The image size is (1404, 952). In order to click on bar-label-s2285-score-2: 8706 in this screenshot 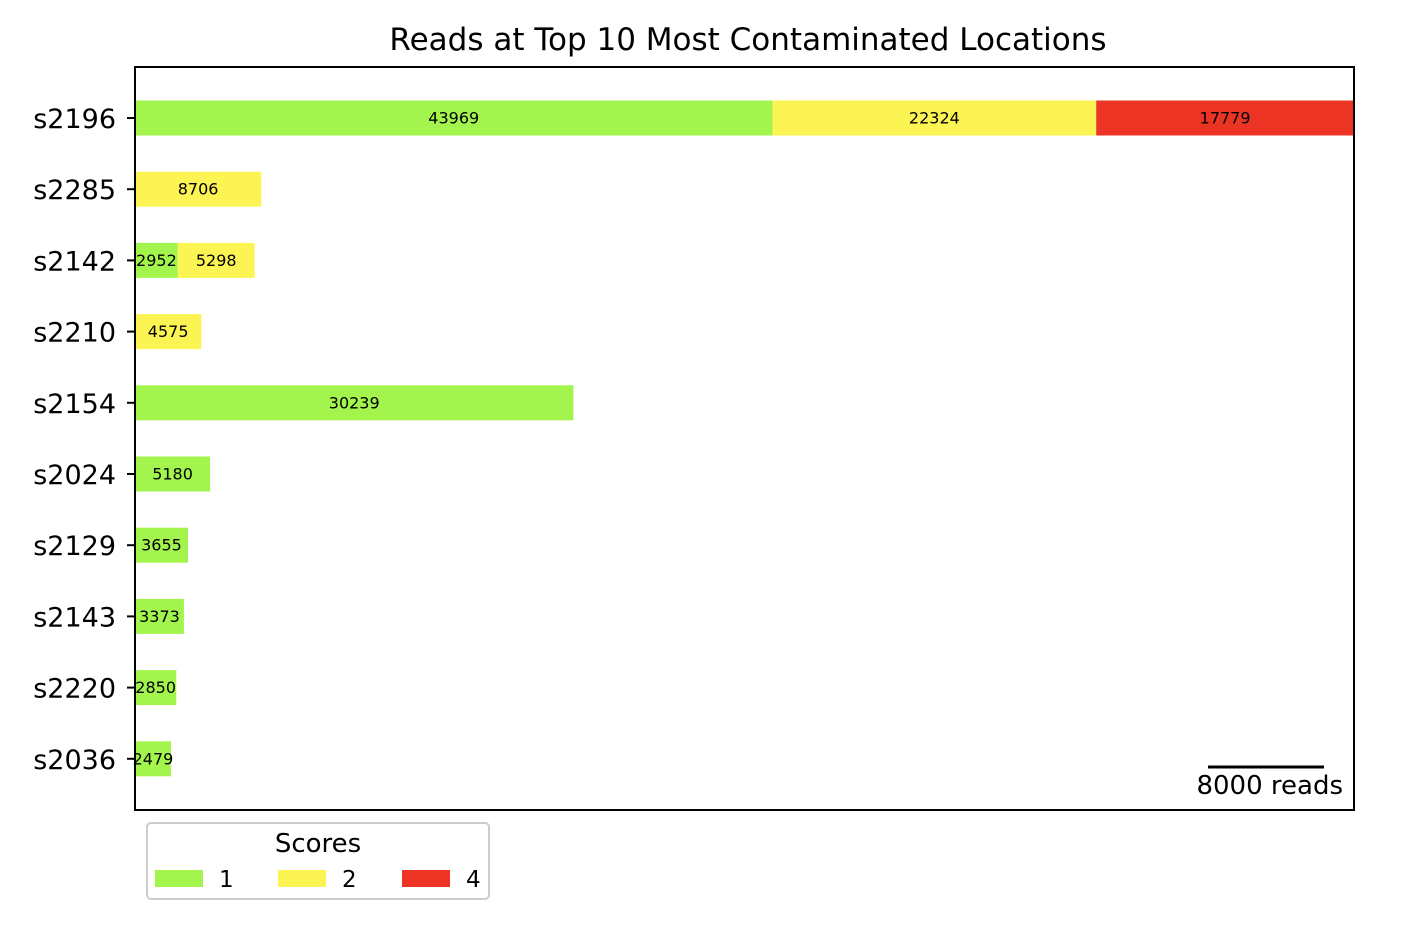, I will do `click(198, 189)`.